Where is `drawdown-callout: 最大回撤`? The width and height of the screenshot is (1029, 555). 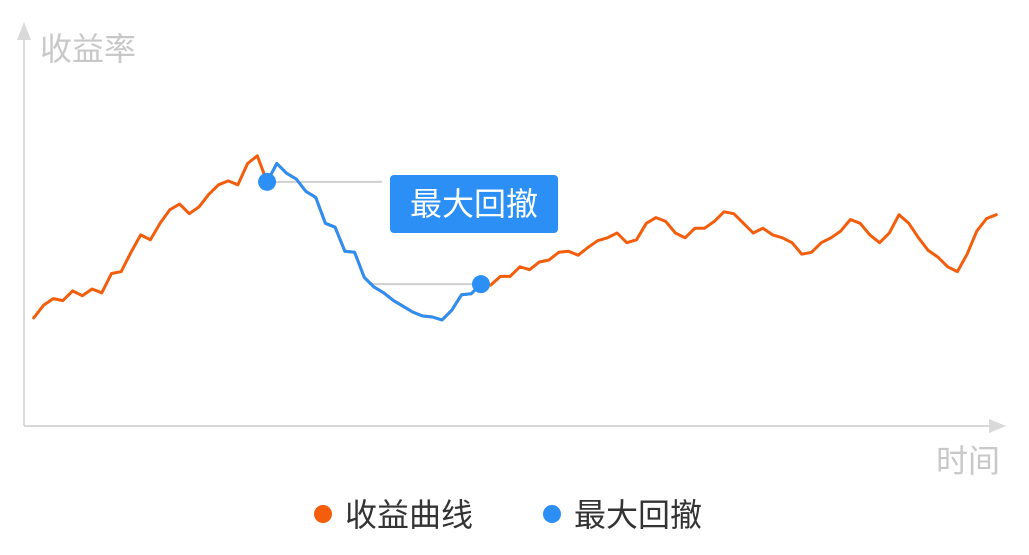 drawdown-callout: 最大回撤 is located at coordinates (474, 204).